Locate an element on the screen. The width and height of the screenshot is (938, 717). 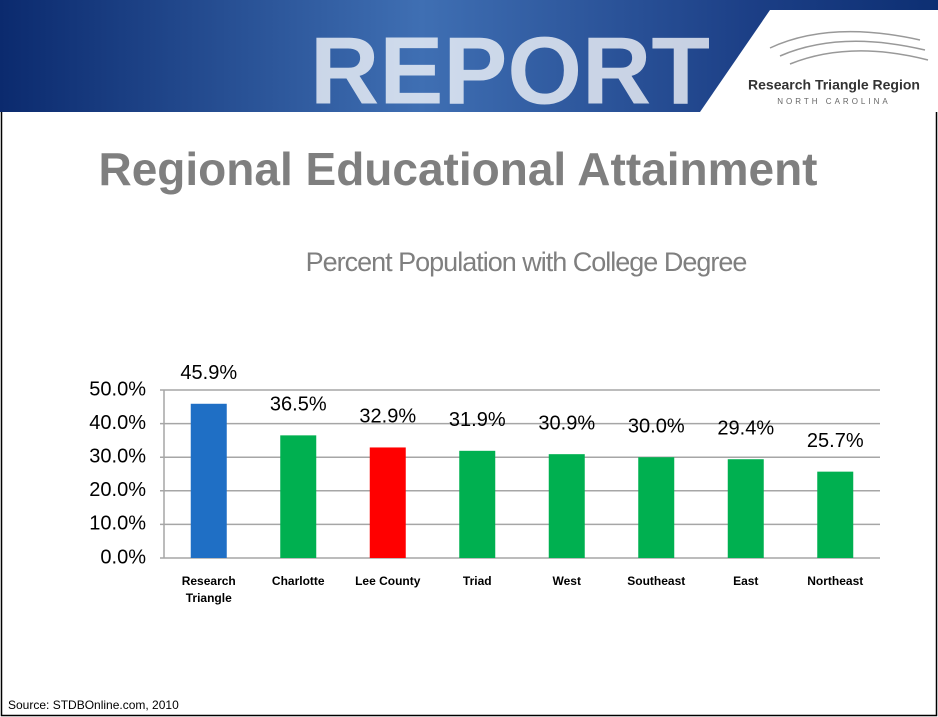
y-tick-label: 30.0% is located at coordinates (117, 456).